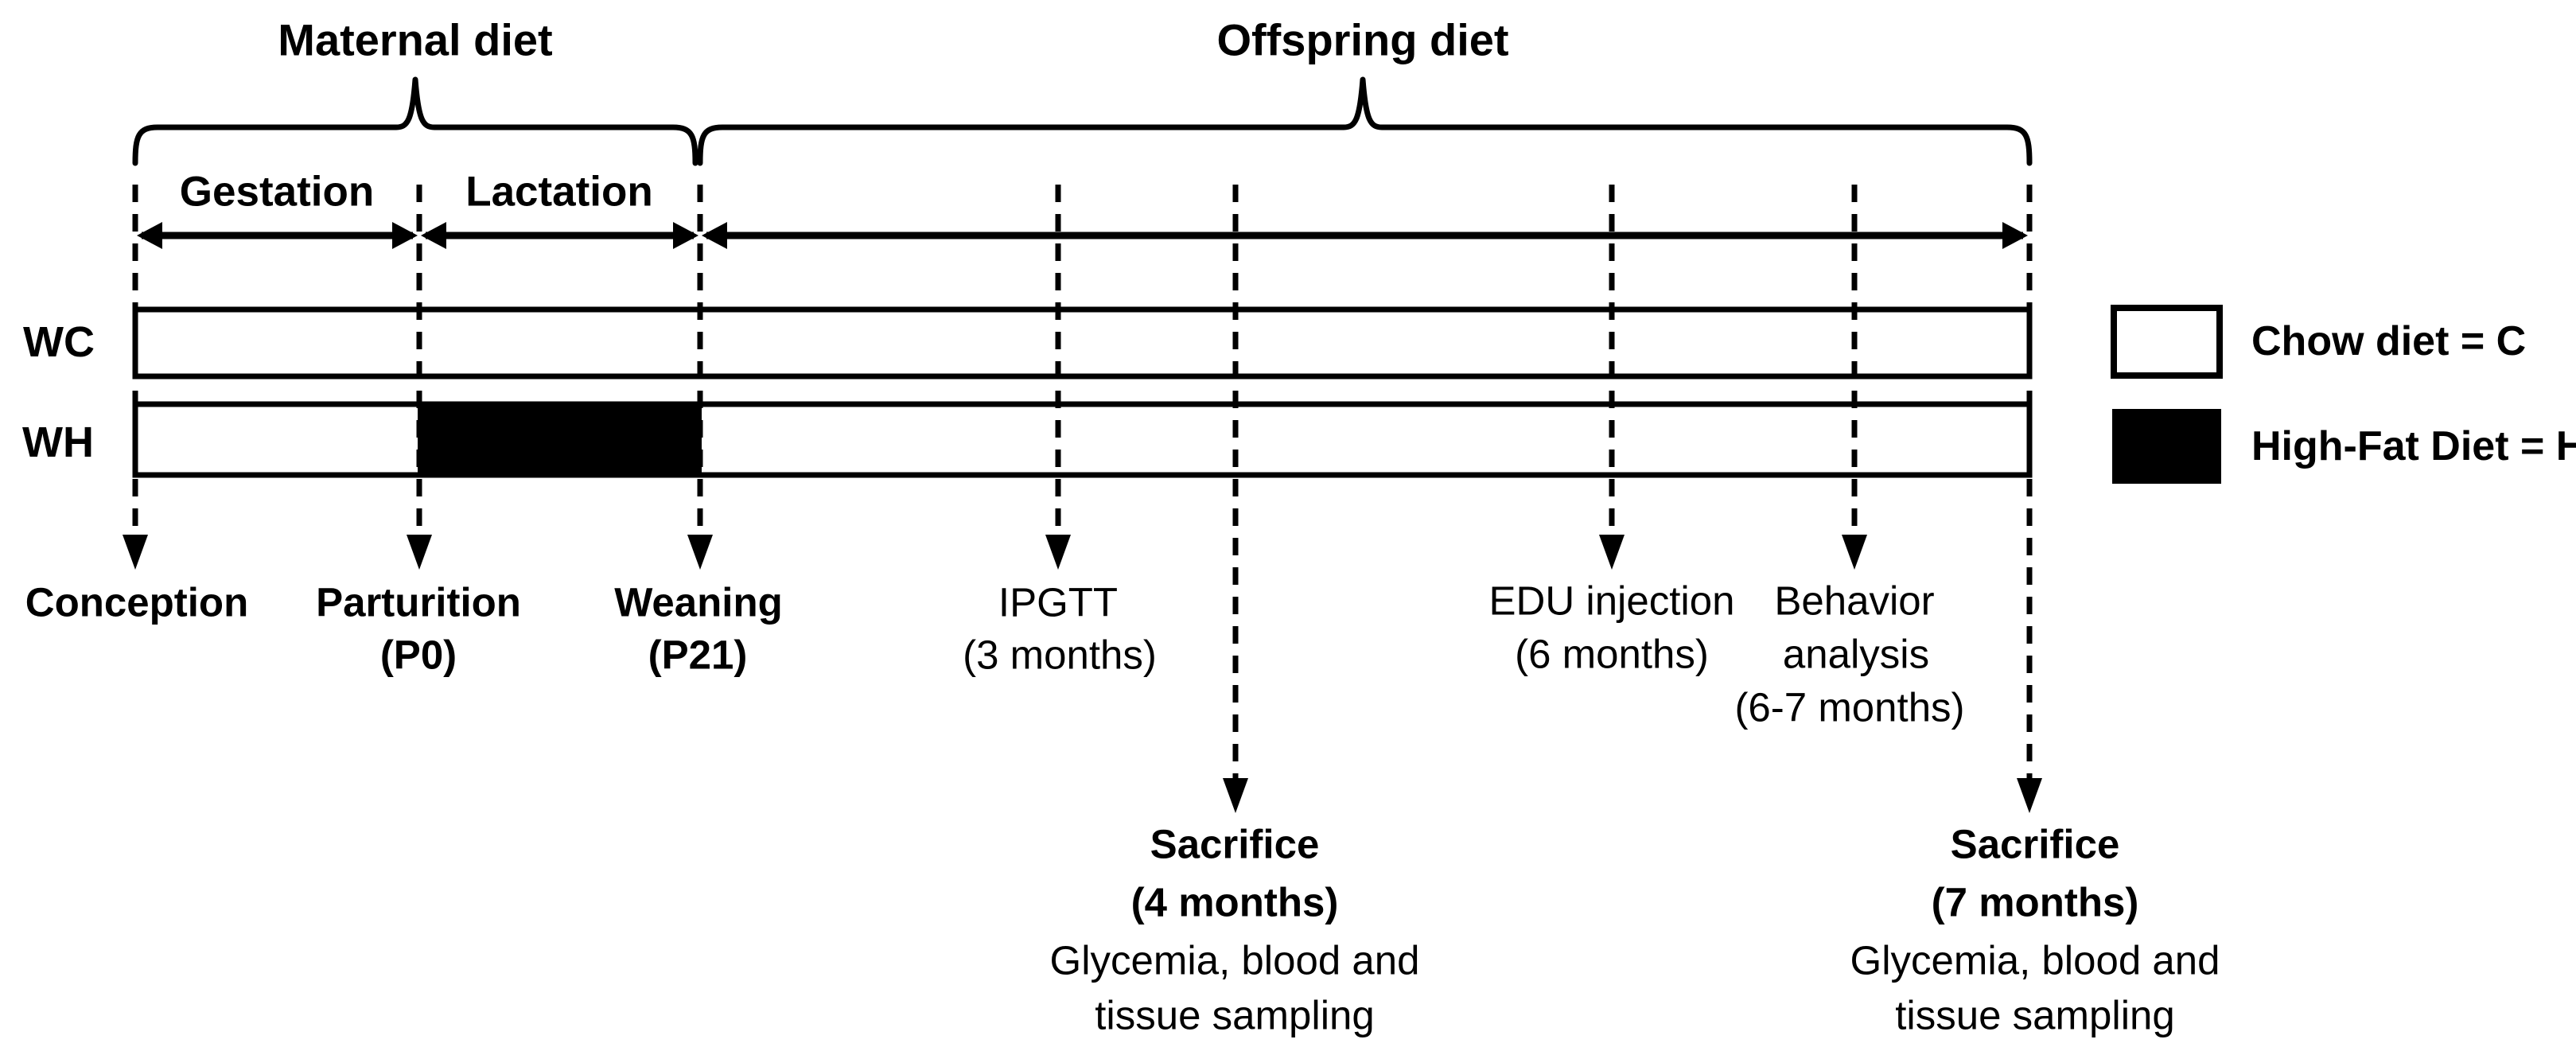  Describe the element at coordinates (699, 602) in the screenshot. I see `weaning-label: Weaning` at that location.